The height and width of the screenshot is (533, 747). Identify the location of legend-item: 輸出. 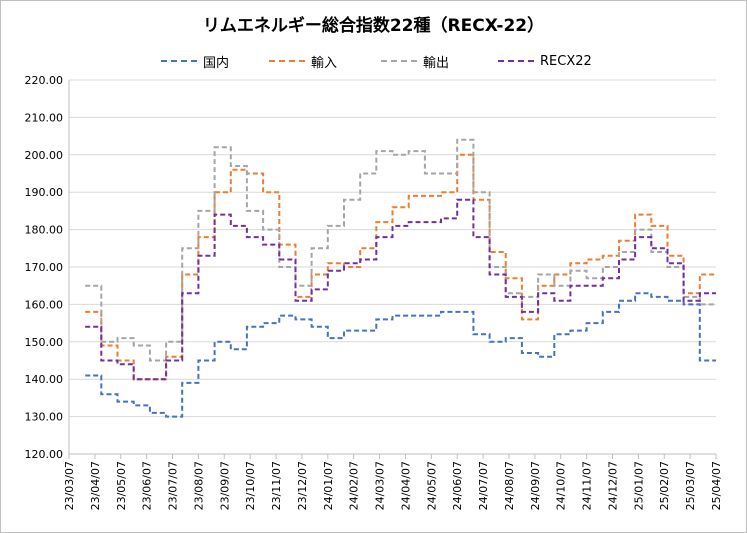
(415, 61).